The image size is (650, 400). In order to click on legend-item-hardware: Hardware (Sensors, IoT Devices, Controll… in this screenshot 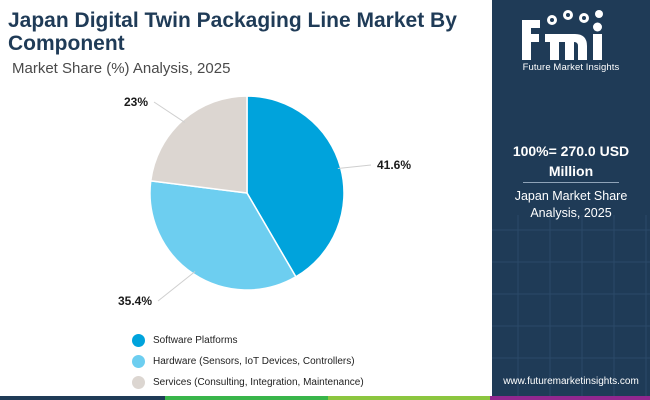, I will do `click(248, 361)`.